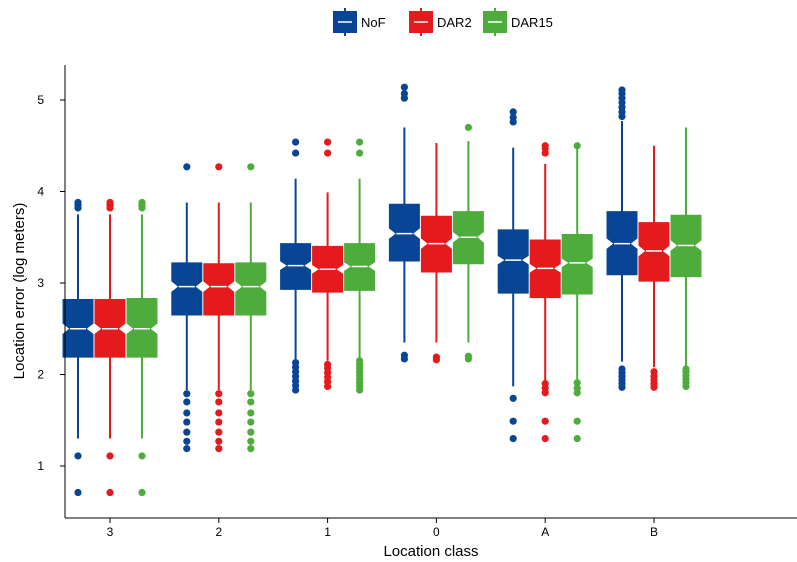 The width and height of the screenshot is (797, 562). Describe the element at coordinates (40, 375) in the screenshot. I see `y-tick-label: 2` at that location.